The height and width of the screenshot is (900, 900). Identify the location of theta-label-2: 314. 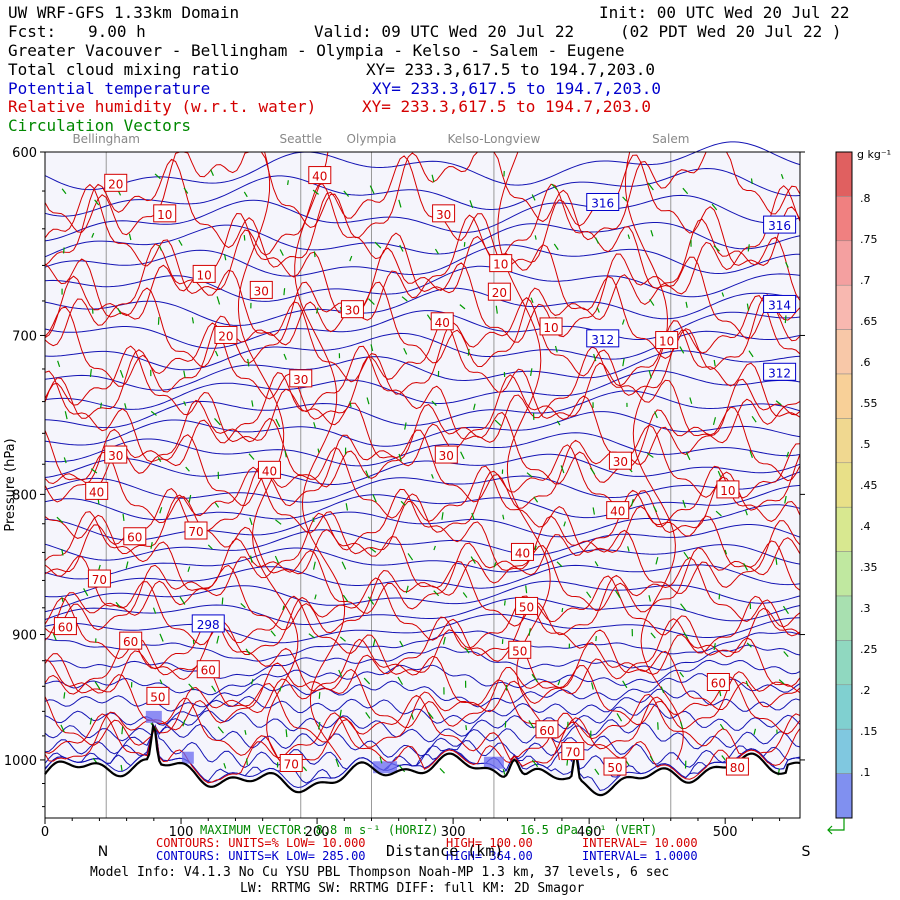
(779, 305).